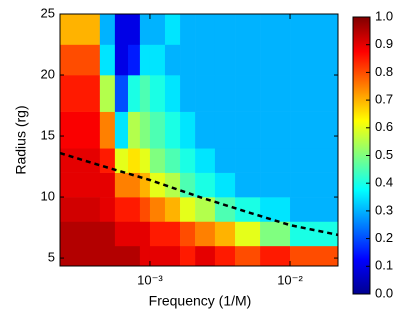 The image size is (415, 321). I want to click on y-axis-title: Radius (rg), so click(21, 139).